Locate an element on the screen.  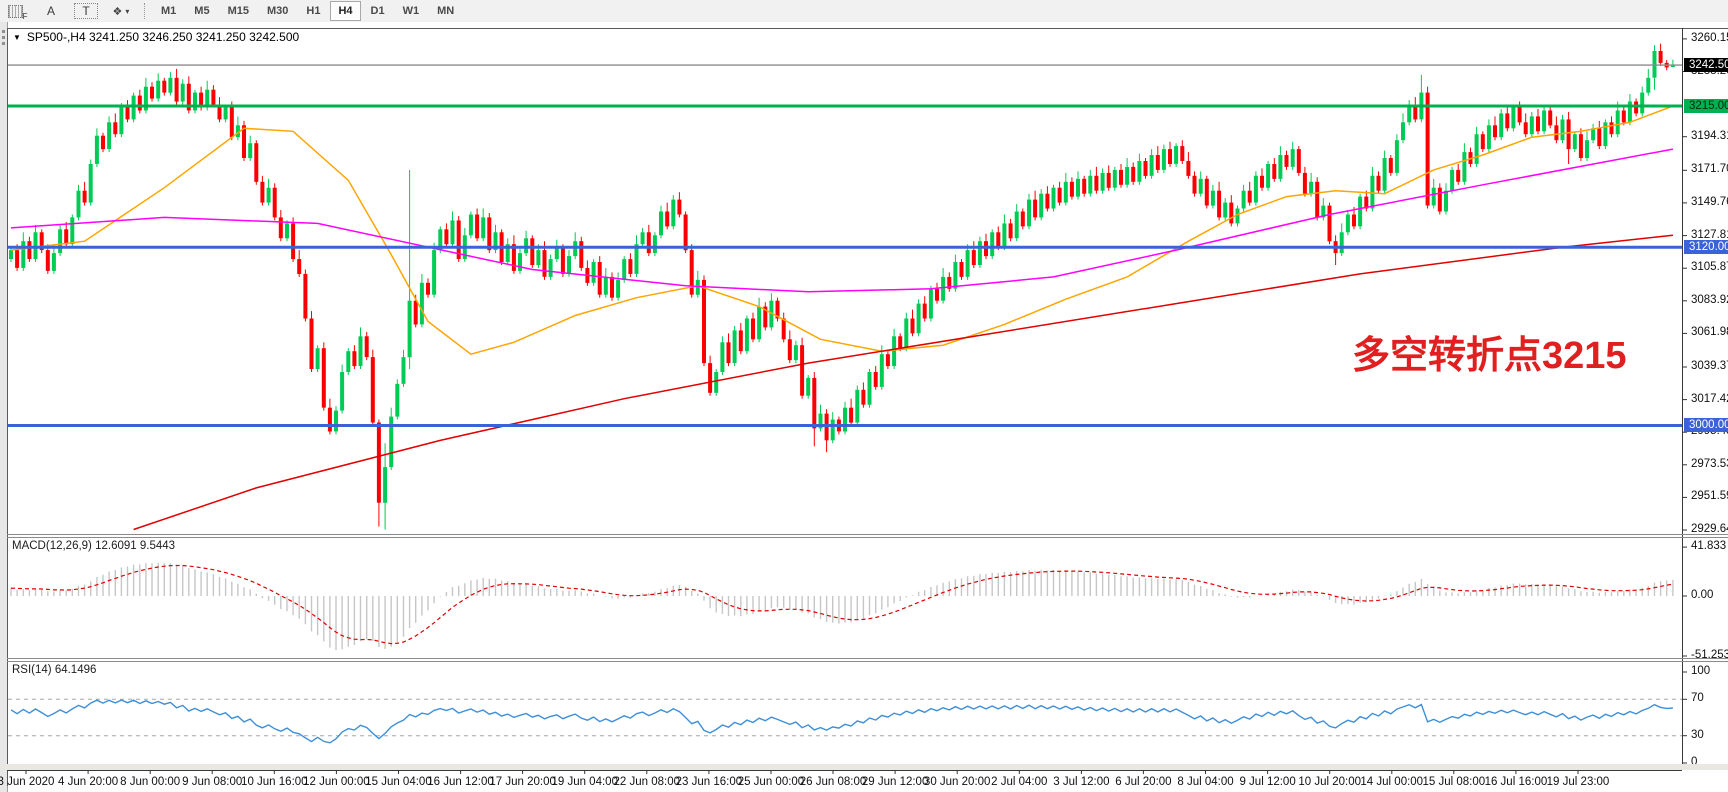
price-badge-support-line: 3120.000 is located at coordinates (1706, 247).